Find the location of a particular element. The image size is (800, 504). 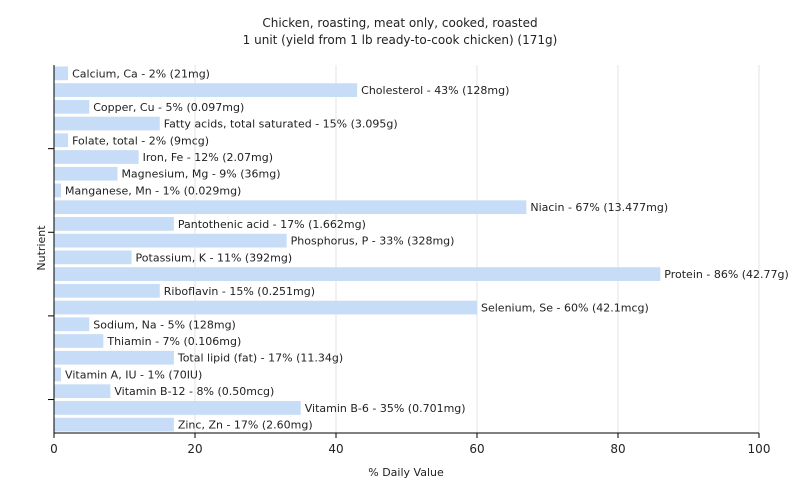

bar-label: Magnesium, Mg - 9% (36mg) is located at coordinates (200, 174).